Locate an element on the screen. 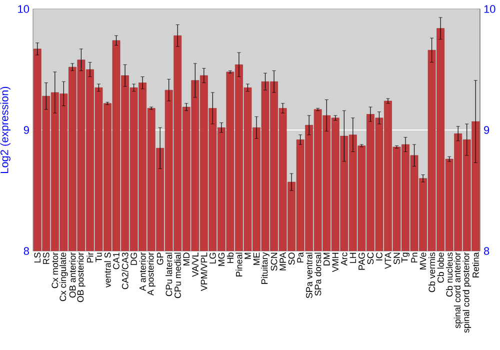 The height and width of the screenshot is (350, 500). x-tick-label: SC is located at coordinates (370, 258).